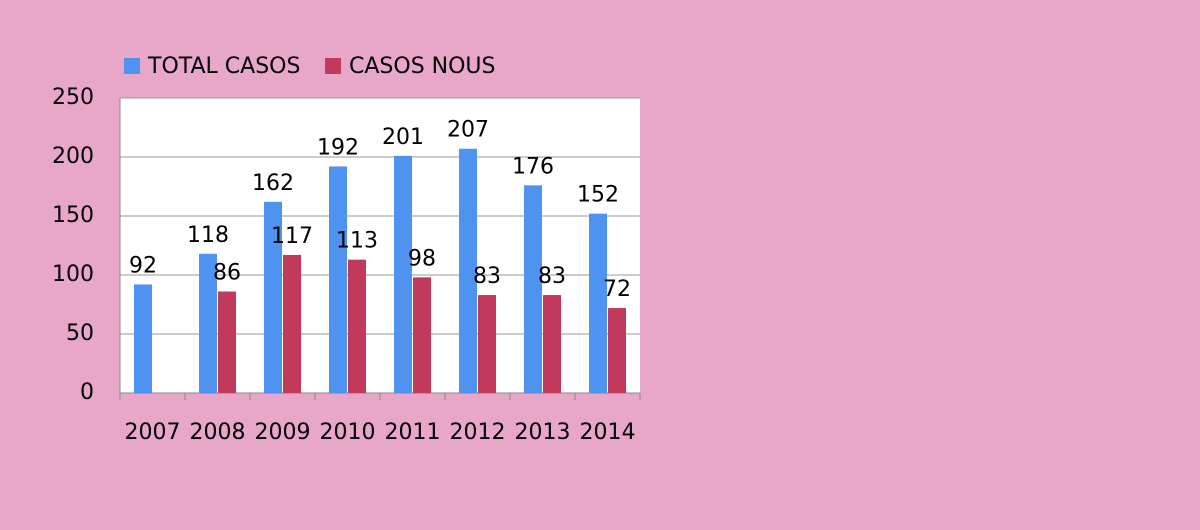 The width and height of the screenshot is (1200, 530). Describe the element at coordinates (478, 432) in the screenshot. I see `x-tick-label: 2012` at that location.